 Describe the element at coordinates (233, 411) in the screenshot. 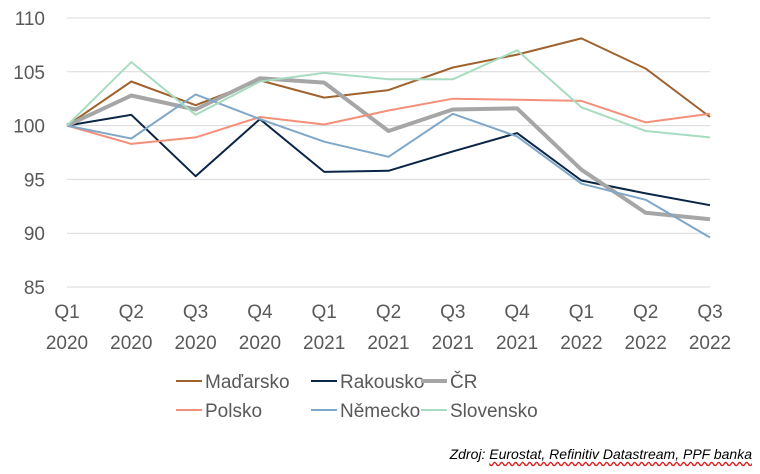

I see `legend-label: Polsko` at that location.